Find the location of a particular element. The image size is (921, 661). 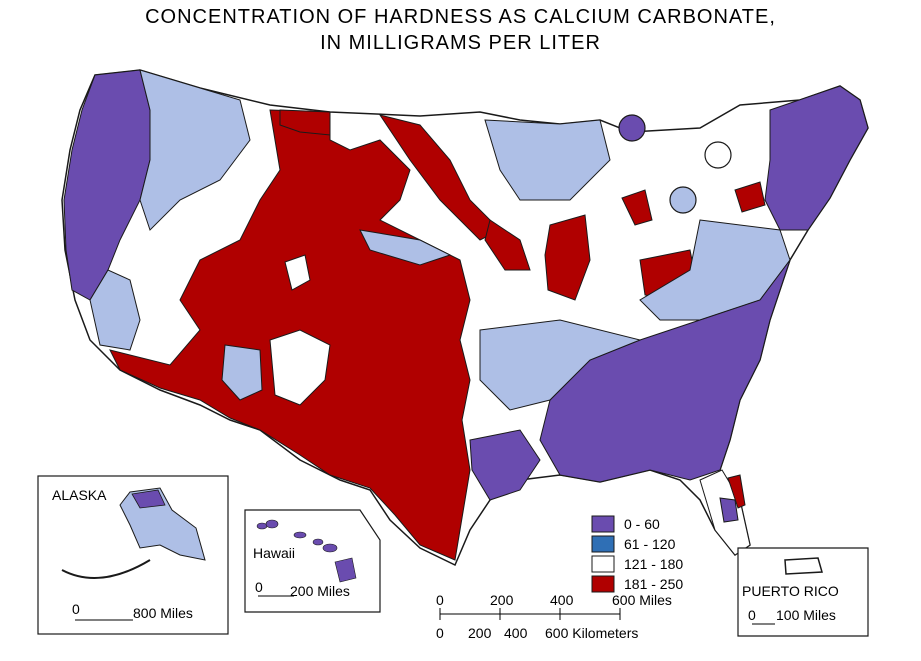

alaska-purple is located at coordinates (148, 499).